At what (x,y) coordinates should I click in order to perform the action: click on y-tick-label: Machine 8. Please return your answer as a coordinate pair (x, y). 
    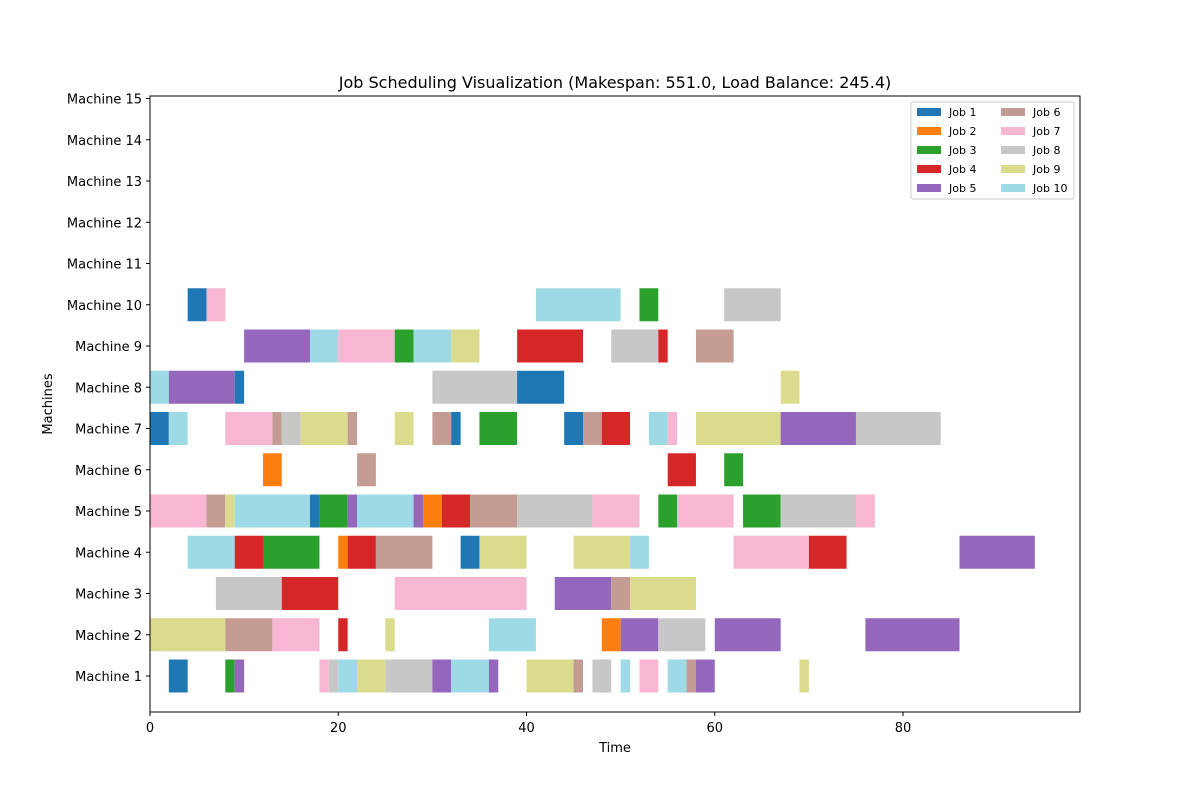
    Looking at the image, I should click on (108, 388).